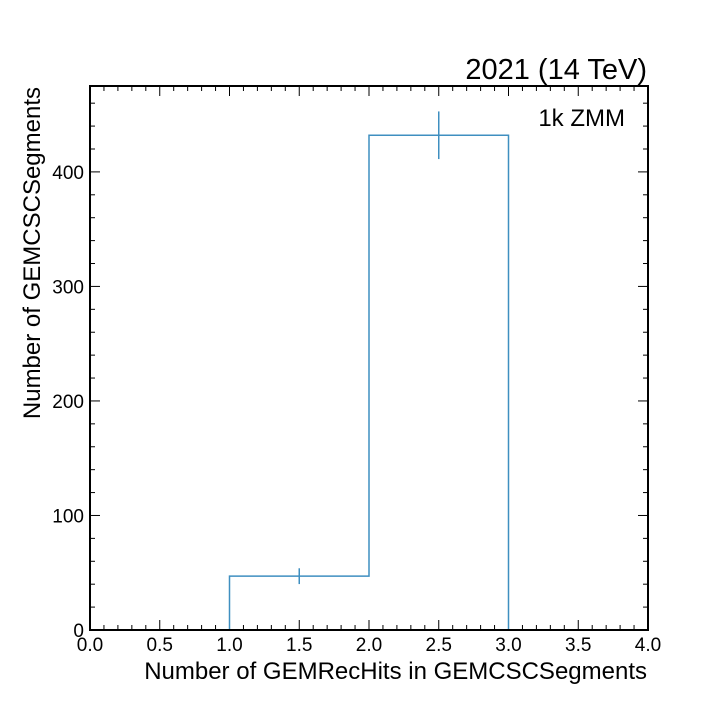  Describe the element at coordinates (32, 253) in the screenshot. I see `y-axis-title: Number of GEMCSCSegments` at that location.